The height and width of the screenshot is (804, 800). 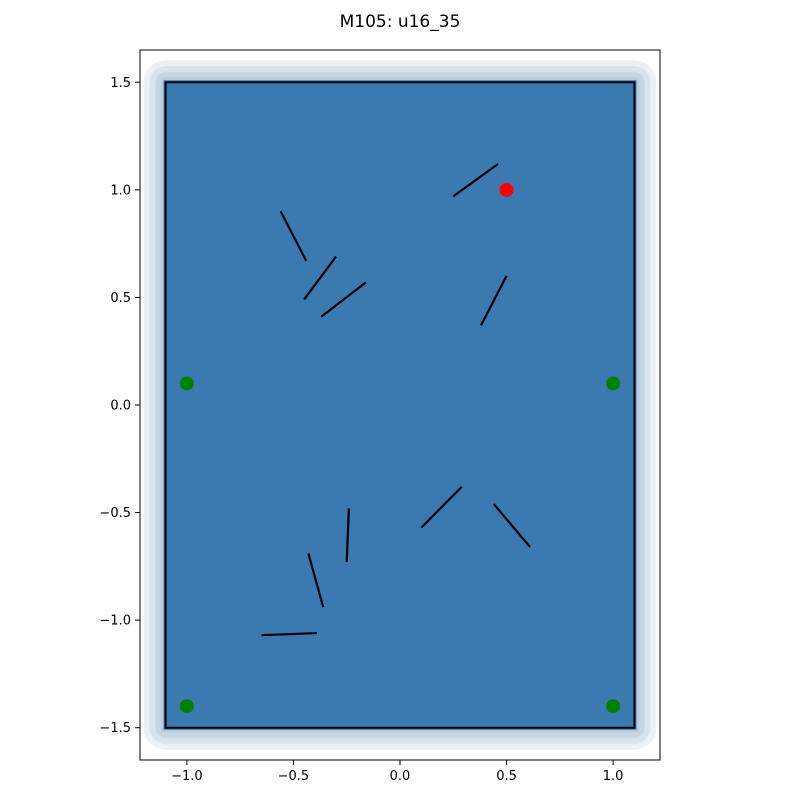 What do you see at coordinates (120, 83) in the screenshot?
I see `y-tick-label: 1.5` at bounding box center [120, 83].